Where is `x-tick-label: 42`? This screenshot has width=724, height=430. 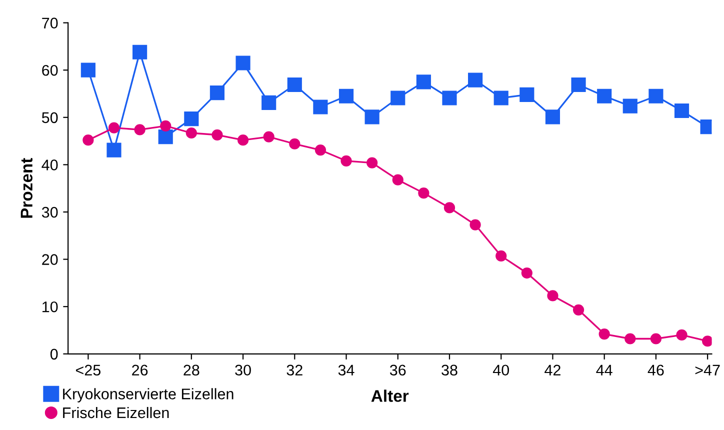 x-tick-label: 42 is located at coordinates (552, 370).